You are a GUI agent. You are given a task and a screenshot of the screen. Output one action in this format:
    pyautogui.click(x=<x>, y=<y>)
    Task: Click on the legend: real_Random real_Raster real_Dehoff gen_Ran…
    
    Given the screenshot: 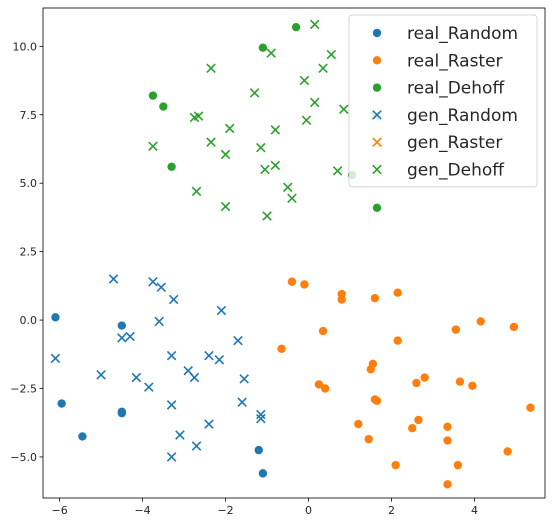 What is the action you would take?
    pyautogui.click(x=443, y=101)
    